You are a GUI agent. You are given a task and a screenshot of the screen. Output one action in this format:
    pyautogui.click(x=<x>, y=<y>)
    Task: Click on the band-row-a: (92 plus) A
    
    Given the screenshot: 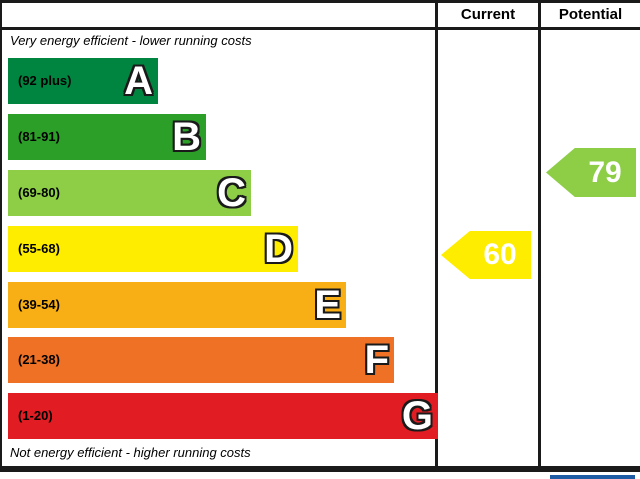 What is the action you would take?
    pyautogui.click(x=83, y=81)
    